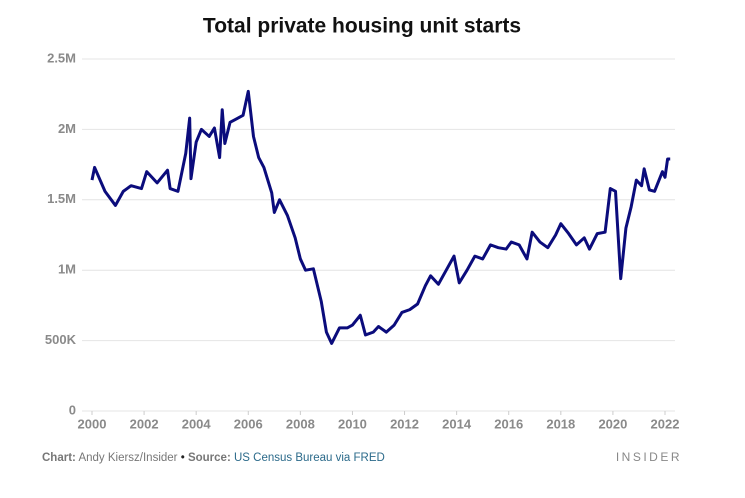 The width and height of the screenshot is (745, 498). Describe the element at coordinates (61, 57) in the screenshot. I see `y-tick-label: 2.5M` at that location.